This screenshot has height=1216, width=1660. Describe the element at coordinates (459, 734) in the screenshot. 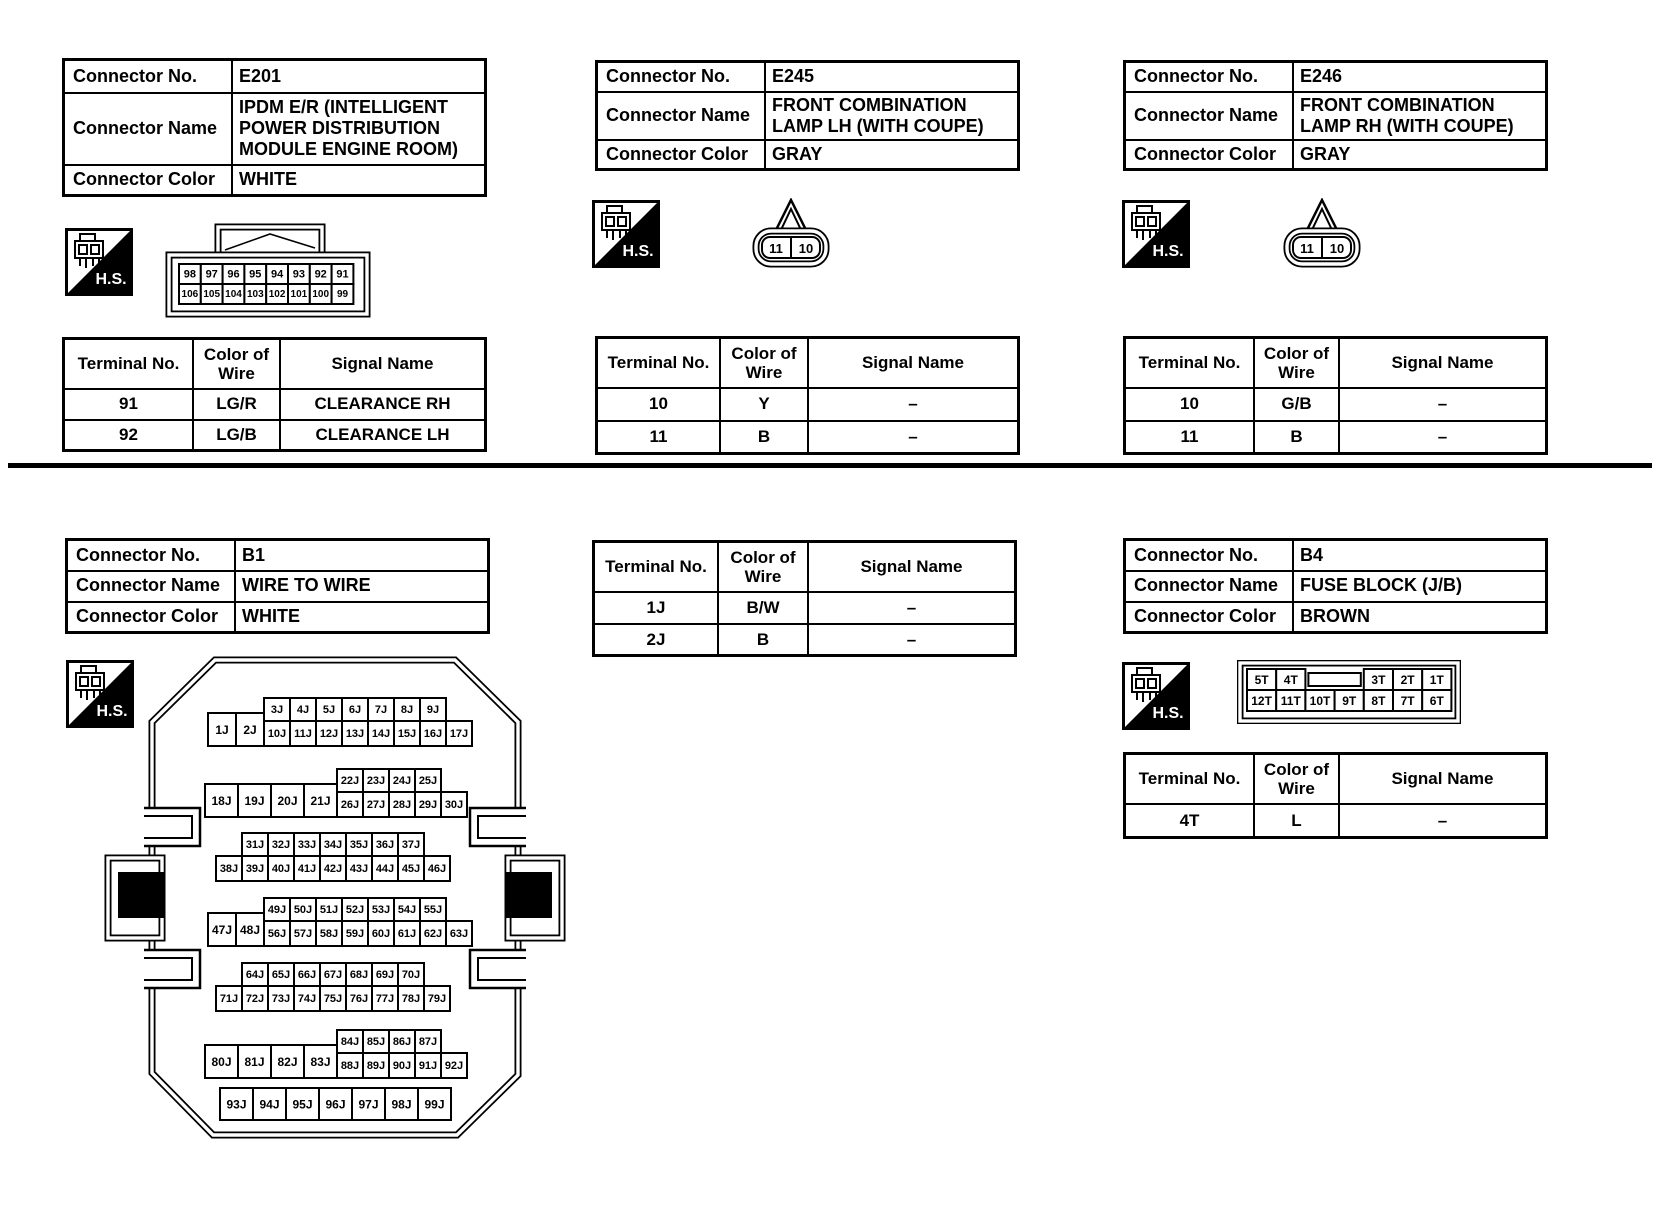

I see `svg-text: 17J` at that location.